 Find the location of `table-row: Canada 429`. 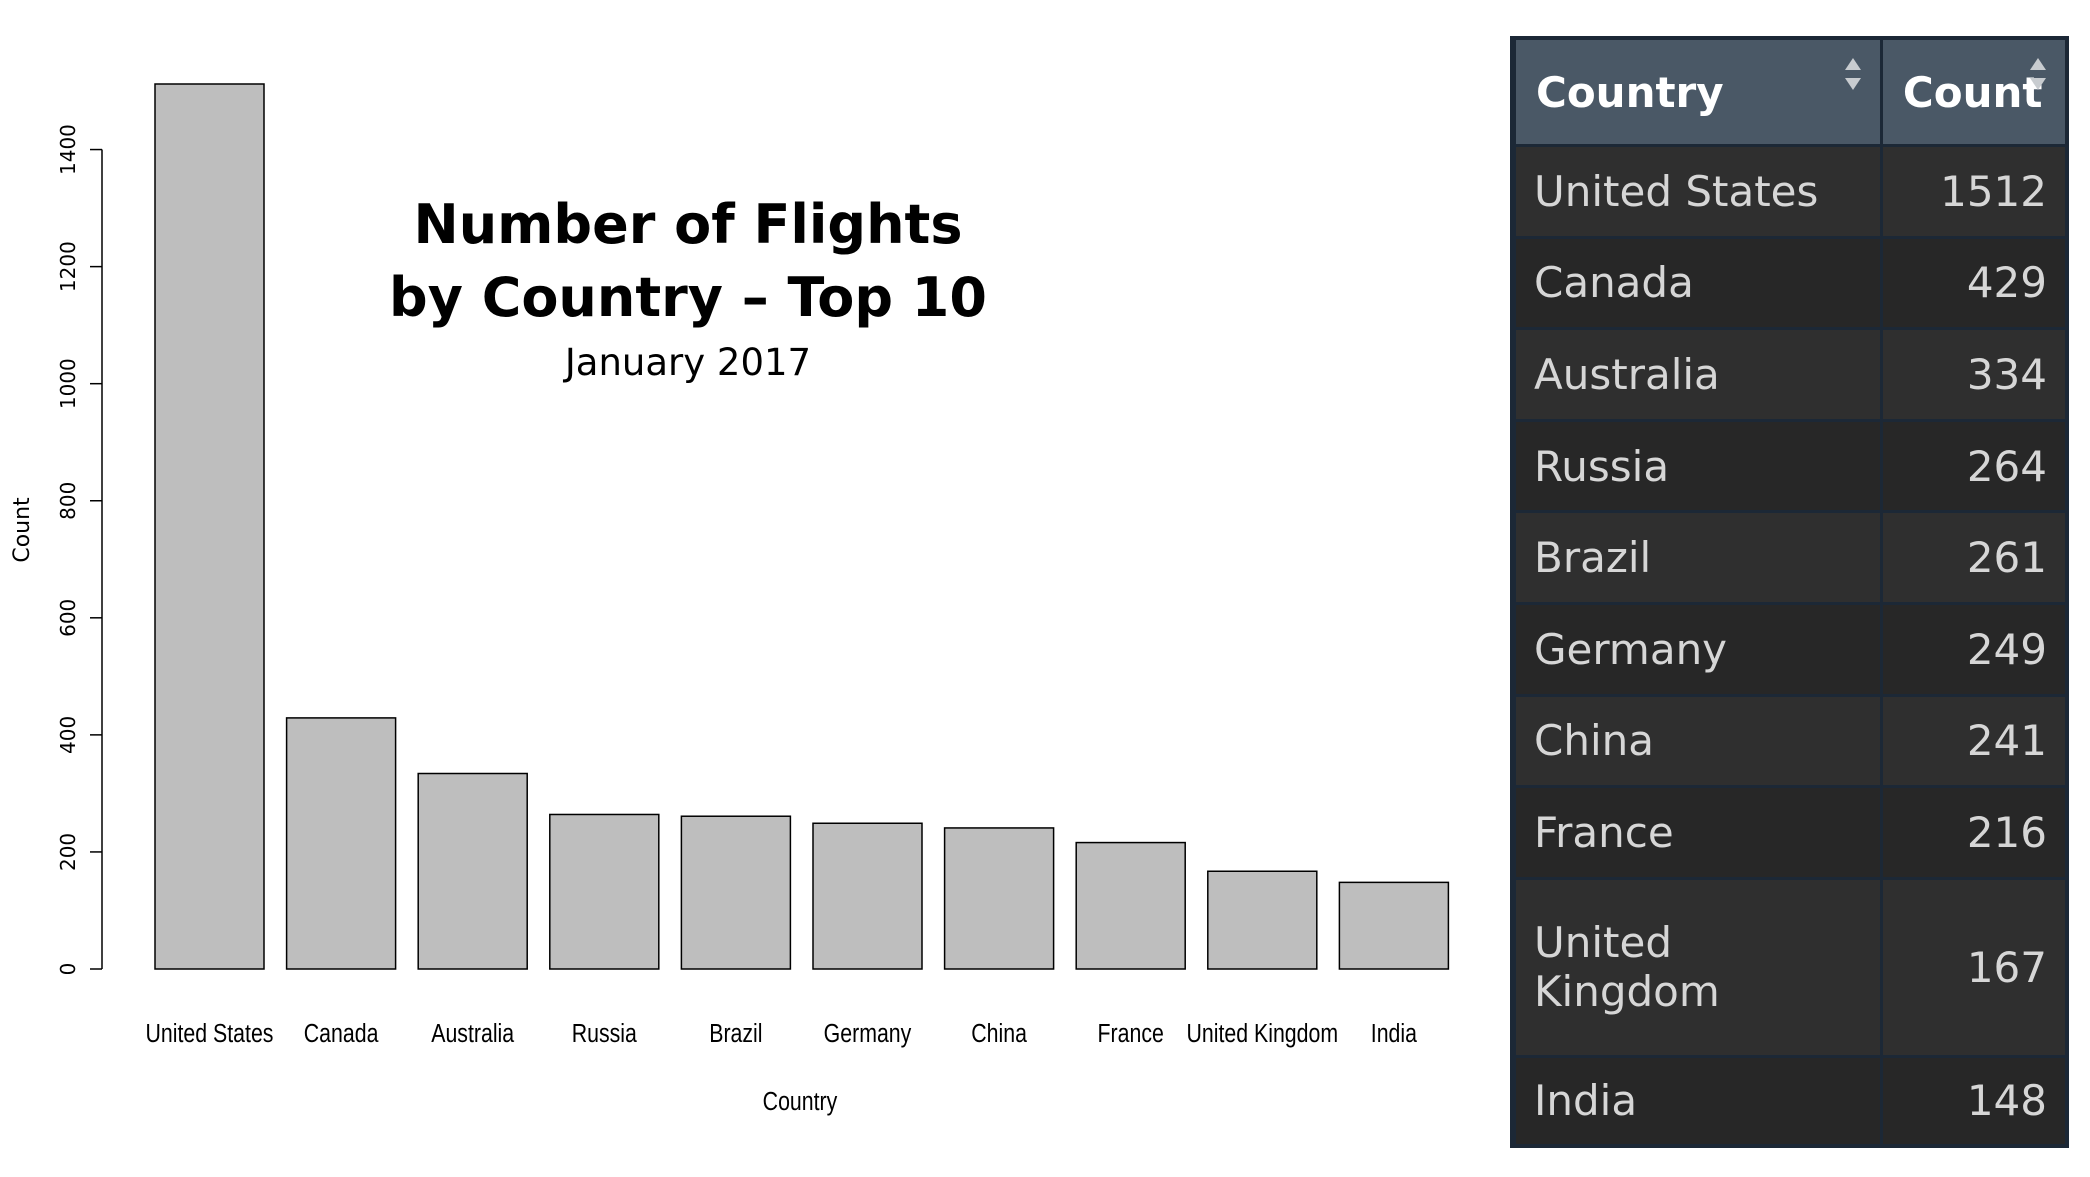

table-row: Canada 429 is located at coordinates (1790, 284).